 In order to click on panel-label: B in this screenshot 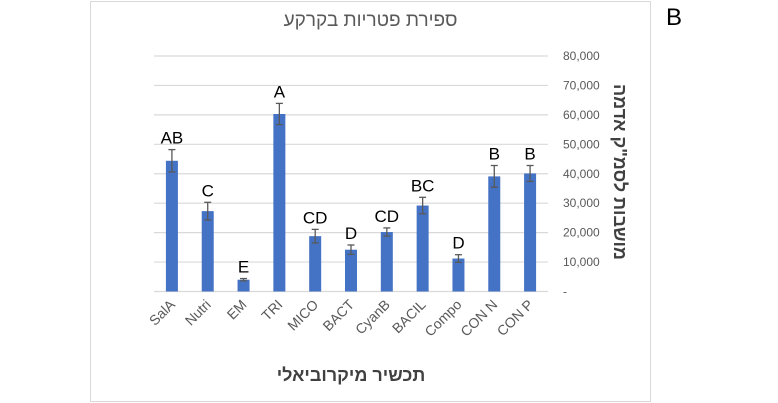, I will do `click(674, 17)`.